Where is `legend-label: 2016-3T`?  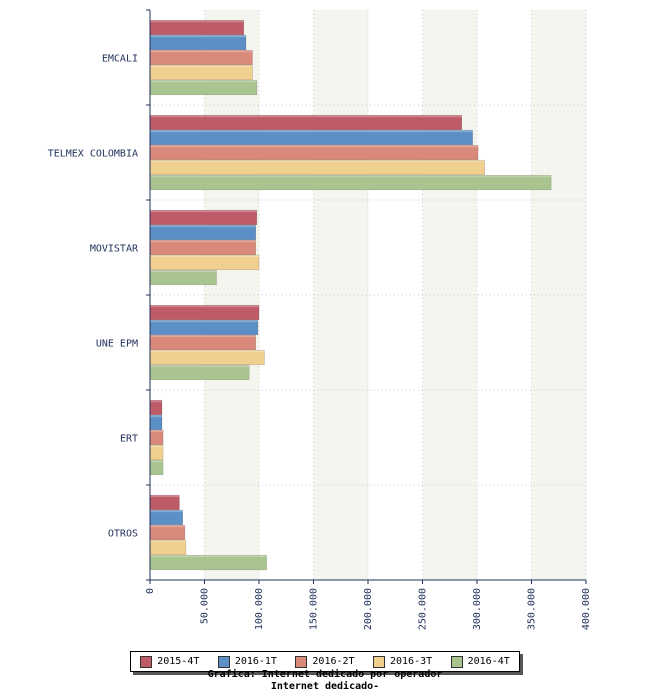 legend-label: 2016-3T is located at coordinates (411, 661).